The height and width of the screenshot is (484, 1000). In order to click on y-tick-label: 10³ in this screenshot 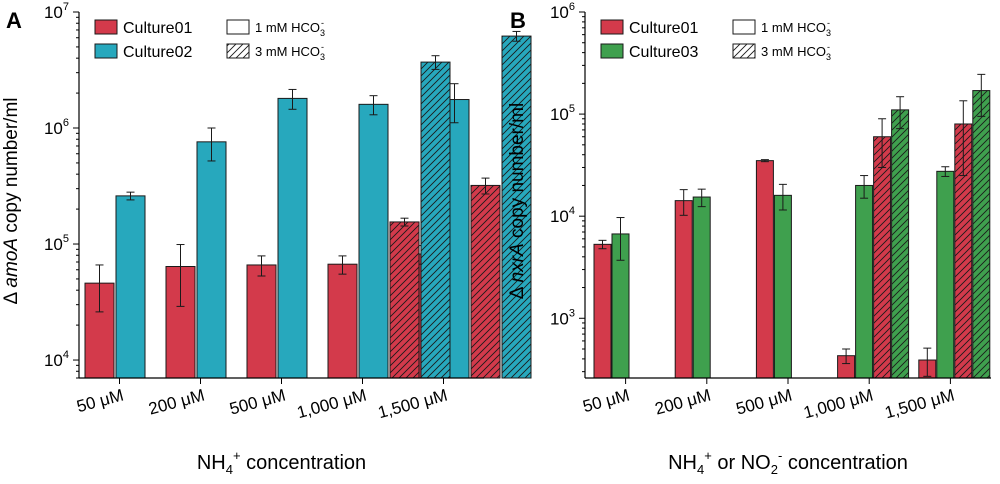, I will do `click(562, 317)`.